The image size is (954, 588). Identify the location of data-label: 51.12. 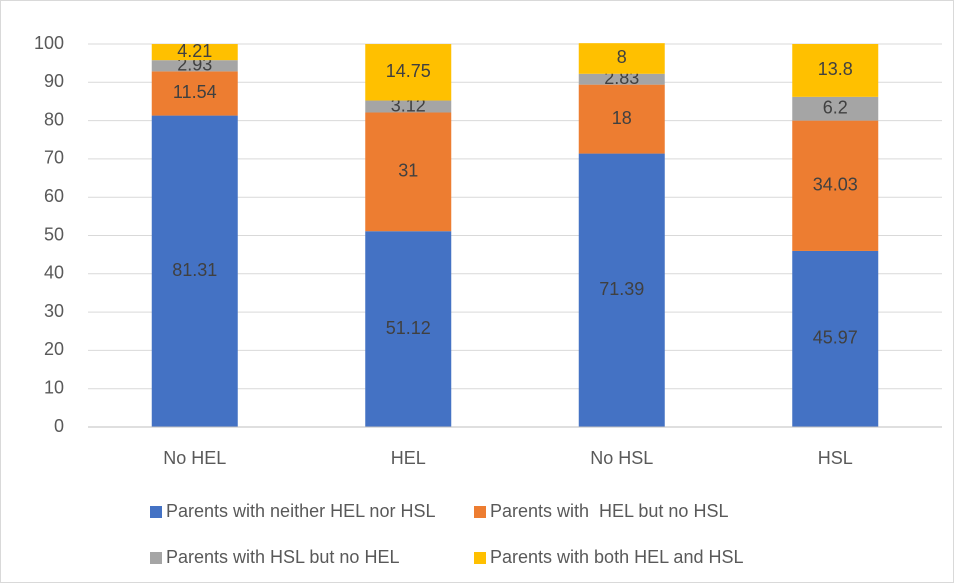
(408, 328).